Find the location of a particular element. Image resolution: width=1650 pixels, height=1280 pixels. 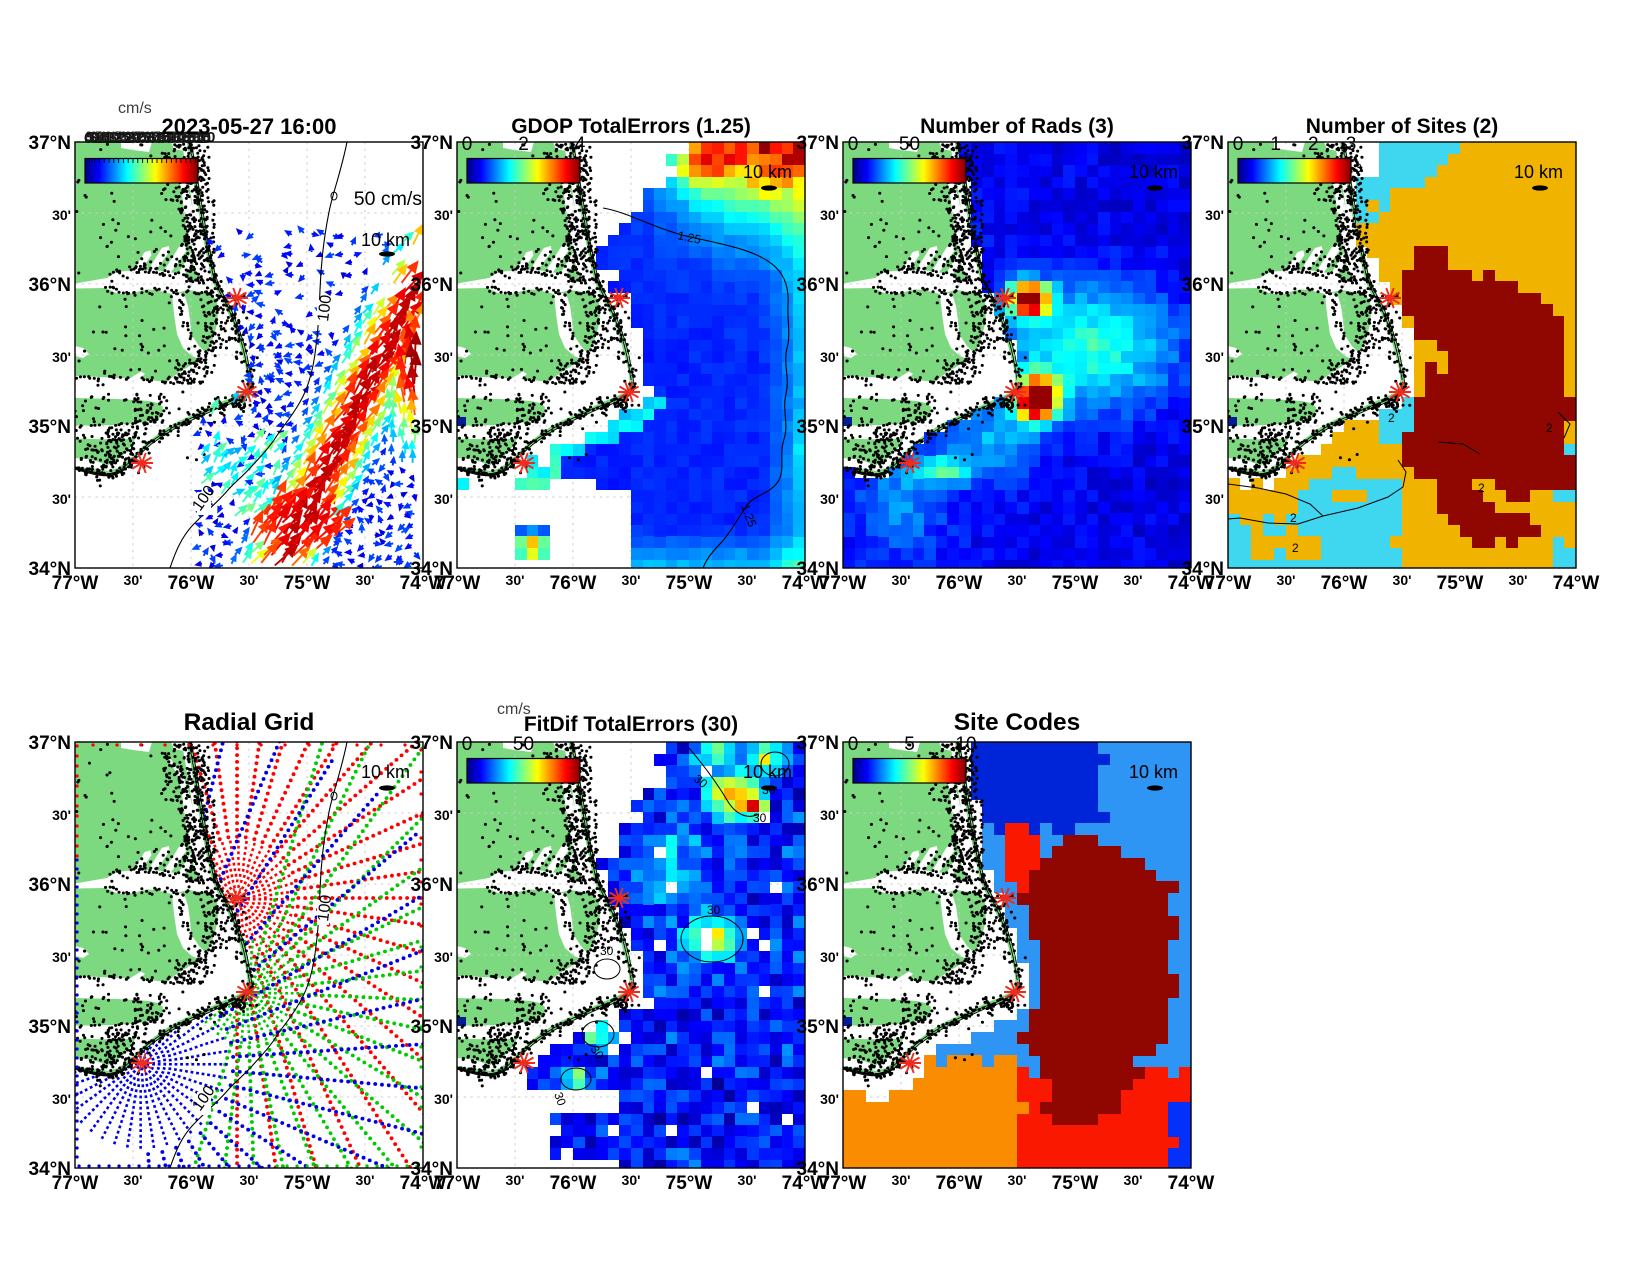

svg-text: 50 is located at coordinates (523, 744).